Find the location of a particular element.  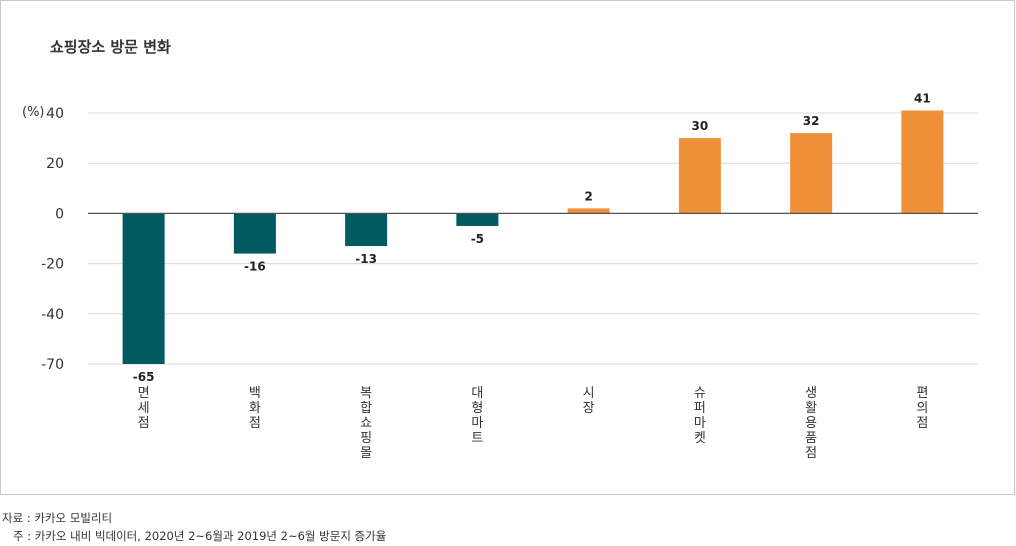

category-label: 면 is located at coordinates (144, 393).